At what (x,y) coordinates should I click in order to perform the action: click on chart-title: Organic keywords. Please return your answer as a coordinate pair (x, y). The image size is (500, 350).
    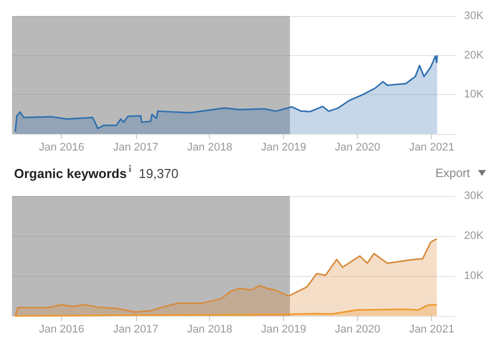
    Looking at the image, I should click on (70, 173).